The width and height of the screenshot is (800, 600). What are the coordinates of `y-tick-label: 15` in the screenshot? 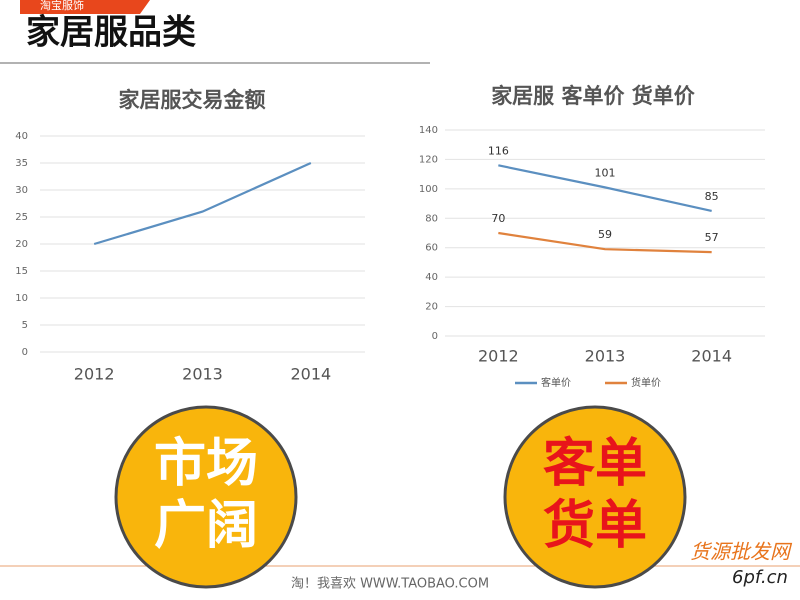 It's located at (21, 271).